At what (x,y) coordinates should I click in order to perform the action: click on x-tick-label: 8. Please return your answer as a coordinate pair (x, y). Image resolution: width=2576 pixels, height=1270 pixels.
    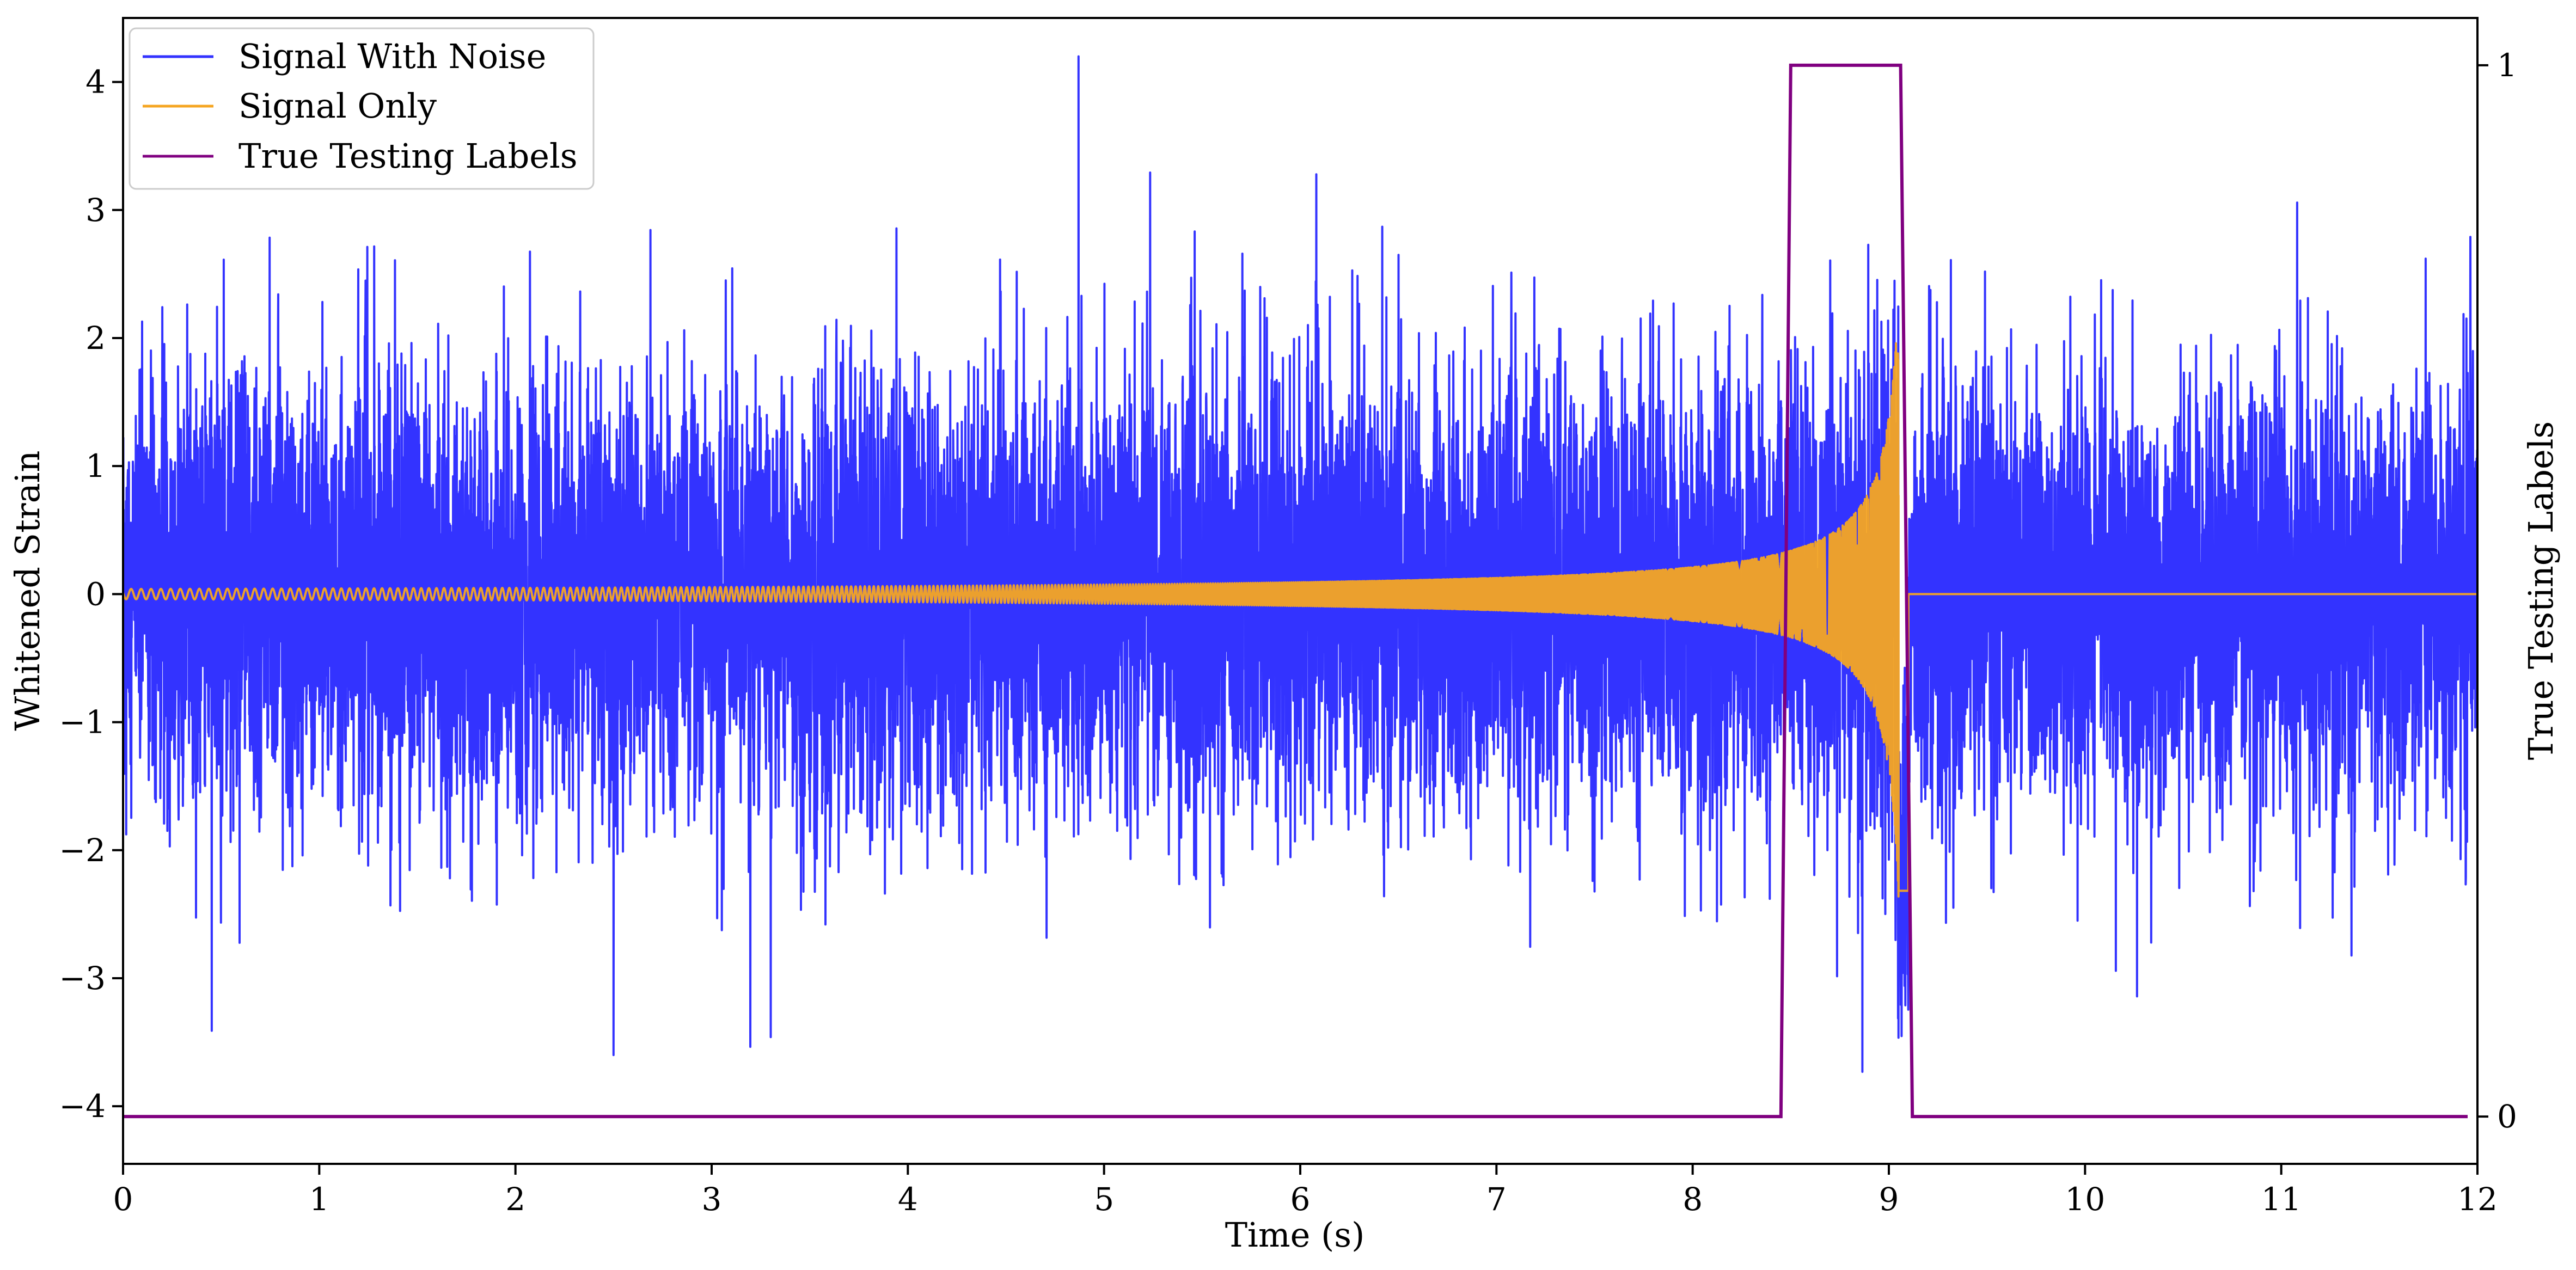
    Looking at the image, I should click on (1692, 1199).